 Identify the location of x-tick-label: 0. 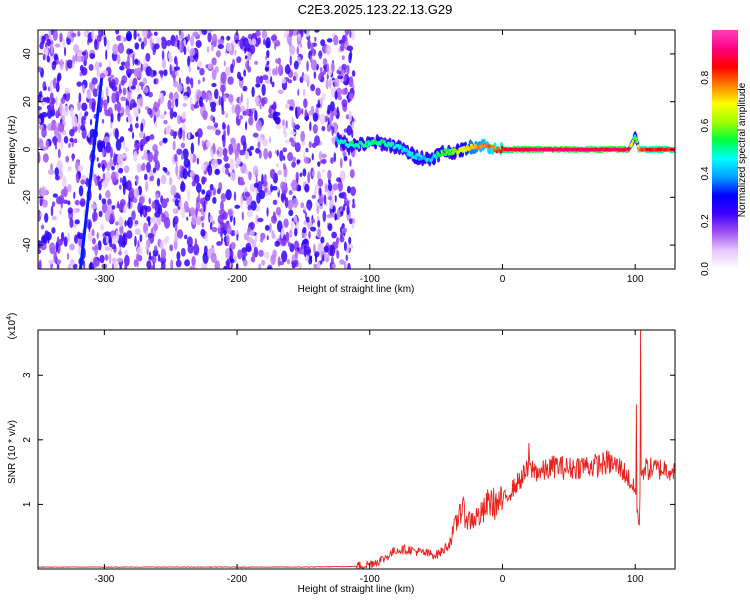
(503, 579).